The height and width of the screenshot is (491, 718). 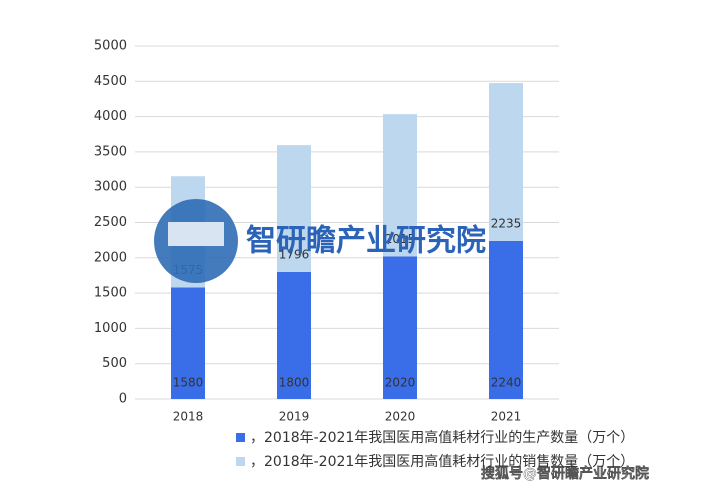 I want to click on data-label: 2020, so click(x=400, y=383).